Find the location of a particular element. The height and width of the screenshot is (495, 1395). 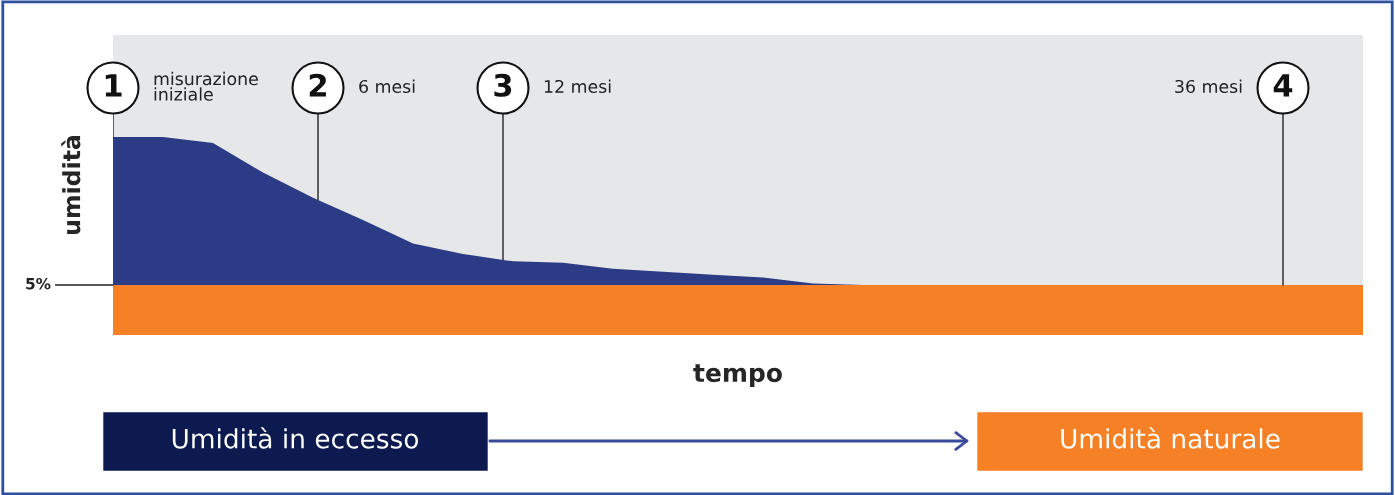

text: 3 is located at coordinates (503, 85).